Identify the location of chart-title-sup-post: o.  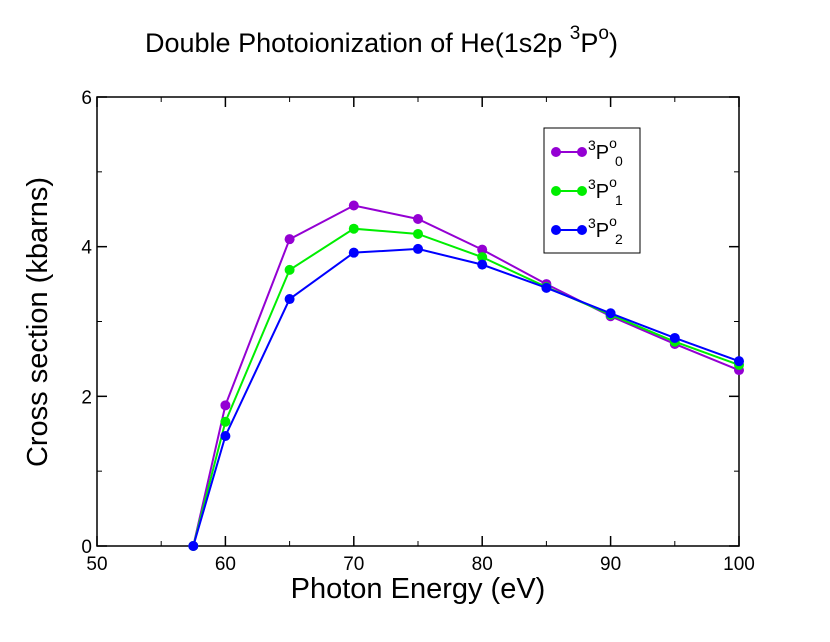
(603, 33).